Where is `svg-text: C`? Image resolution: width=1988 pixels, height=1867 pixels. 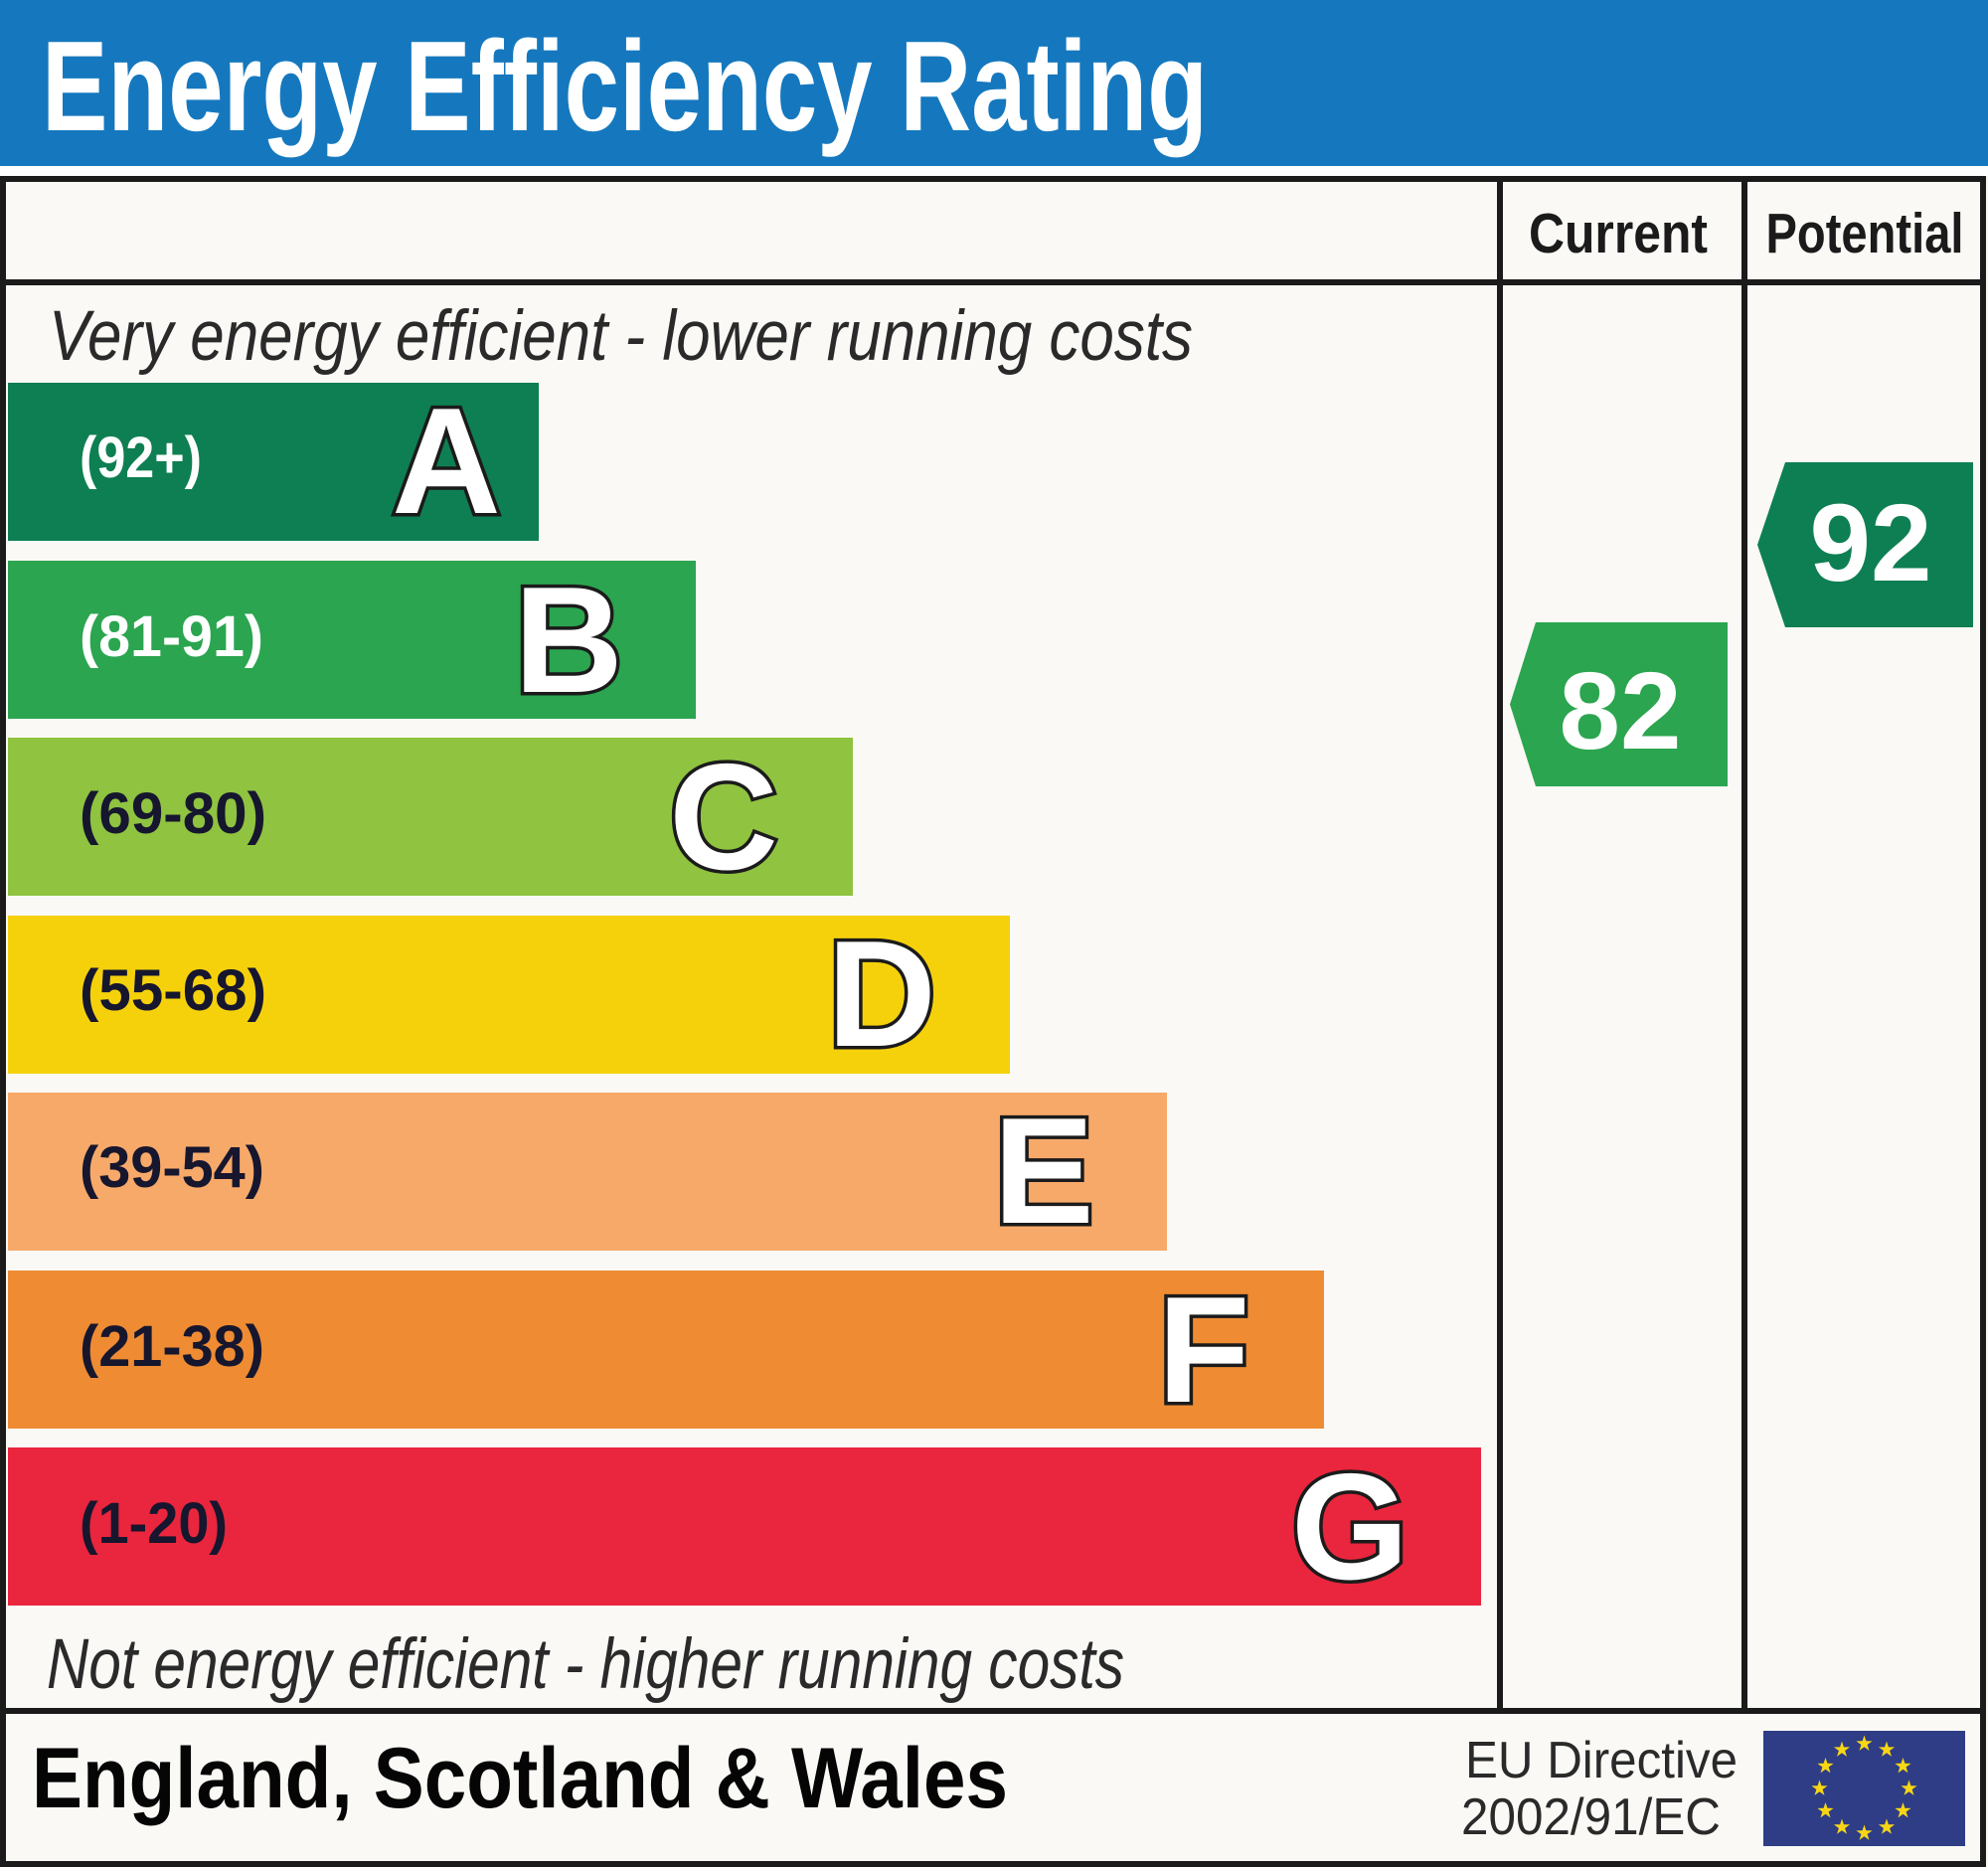
svg-text: C is located at coordinates (723, 817).